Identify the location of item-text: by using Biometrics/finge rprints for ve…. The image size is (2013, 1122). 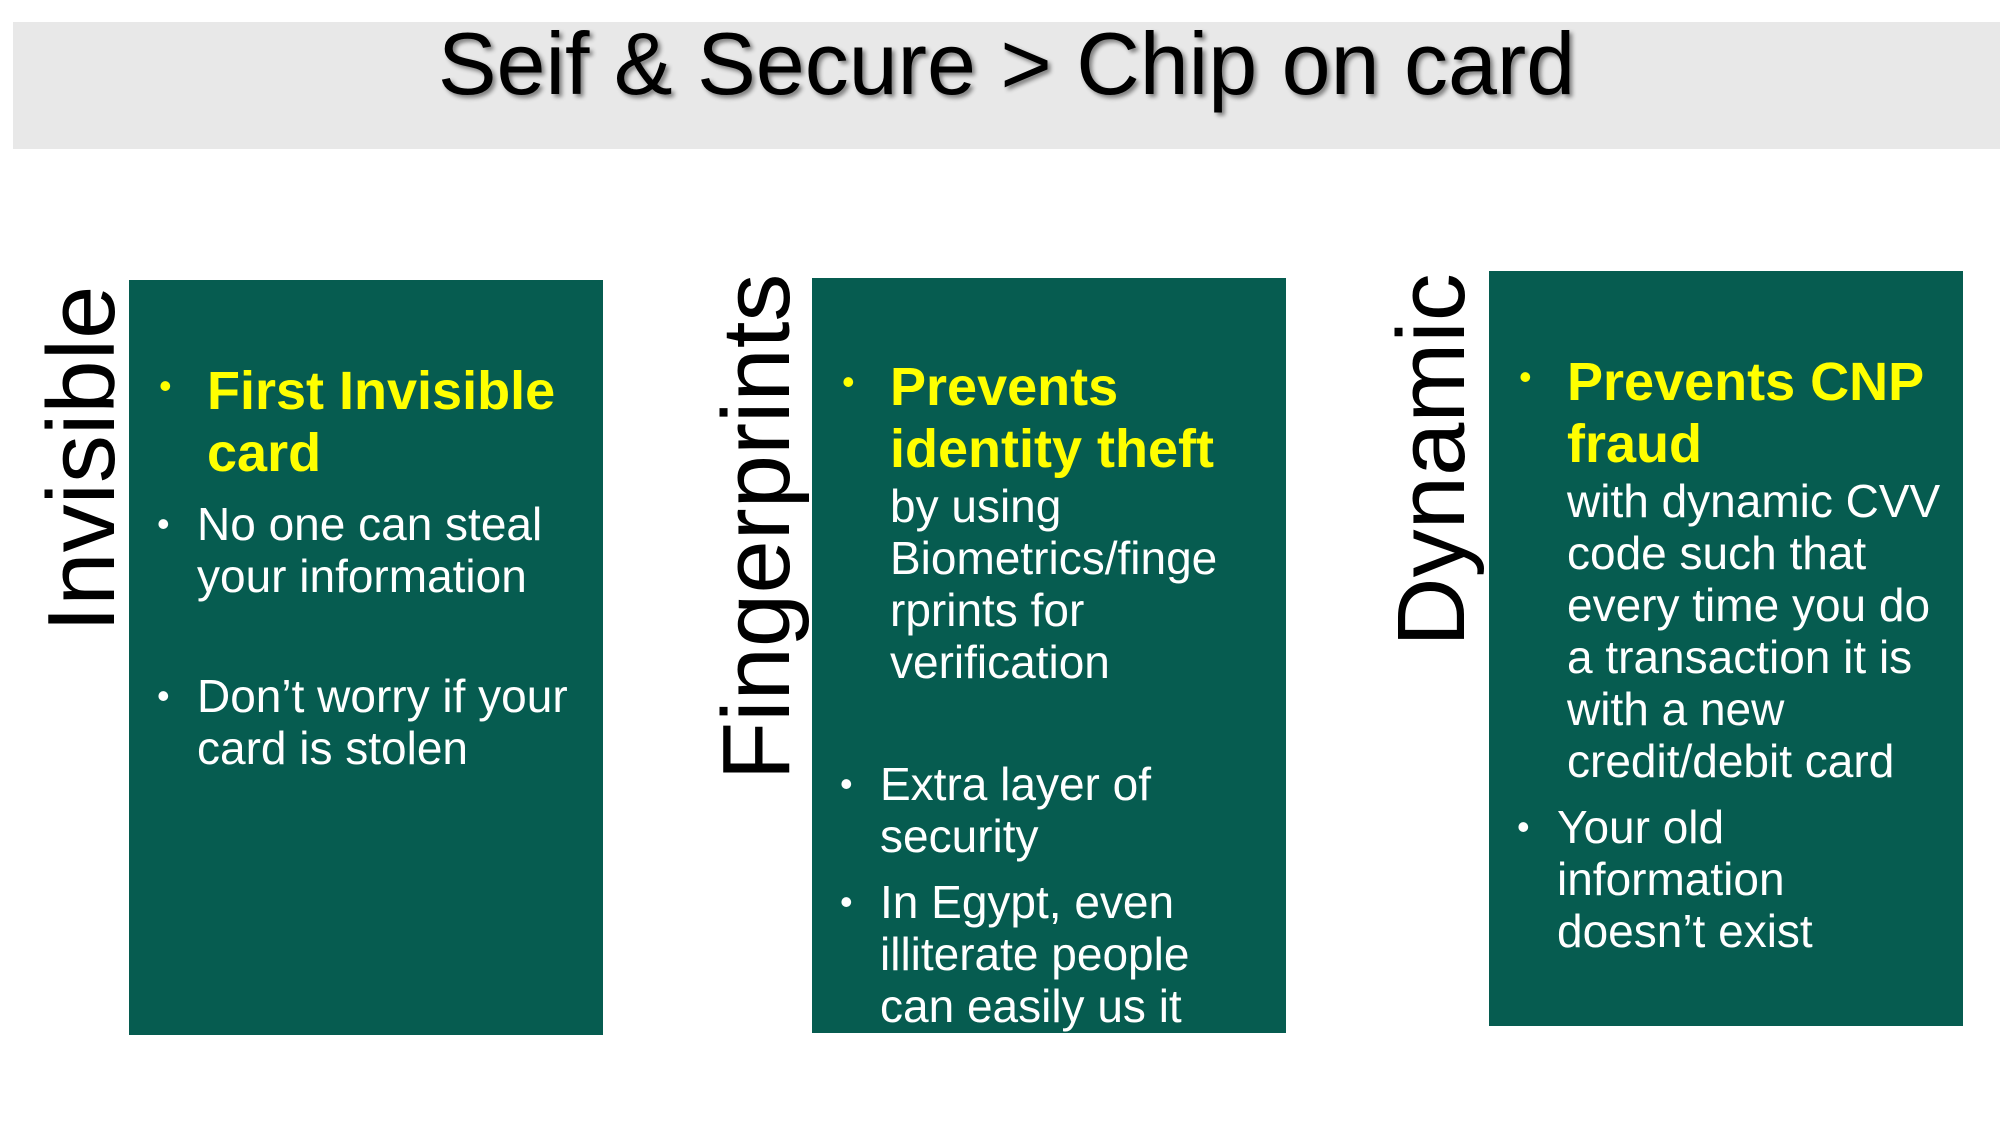
(1054, 584).